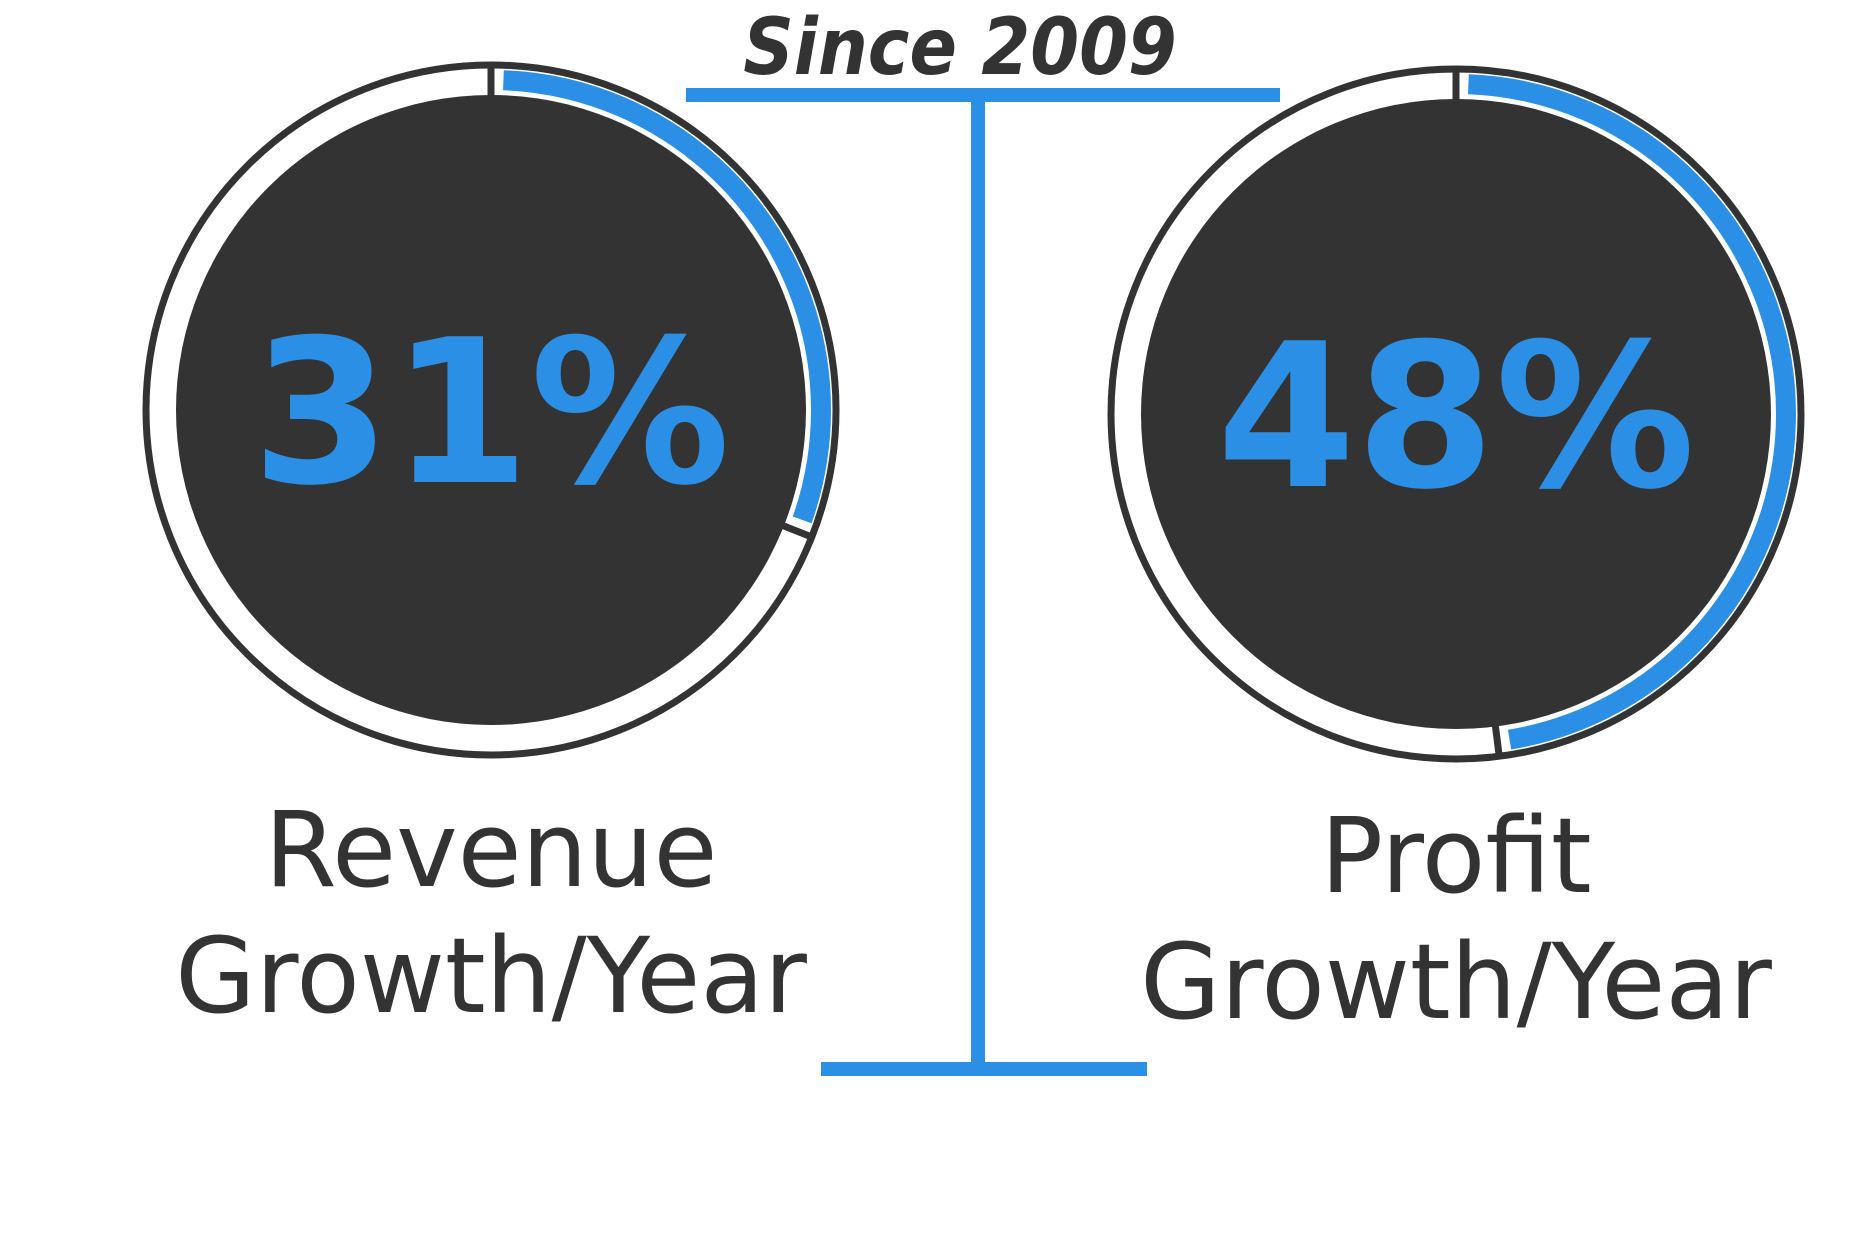 The height and width of the screenshot is (1250, 1875). What do you see at coordinates (983, 95) in the screenshot?
I see `bracket-top-bar` at bounding box center [983, 95].